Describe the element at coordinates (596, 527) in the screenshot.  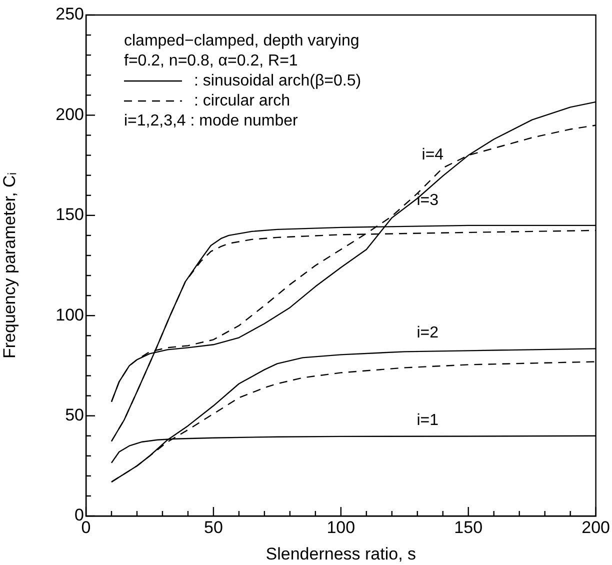
I see `x-tick-label: 200` at that location.